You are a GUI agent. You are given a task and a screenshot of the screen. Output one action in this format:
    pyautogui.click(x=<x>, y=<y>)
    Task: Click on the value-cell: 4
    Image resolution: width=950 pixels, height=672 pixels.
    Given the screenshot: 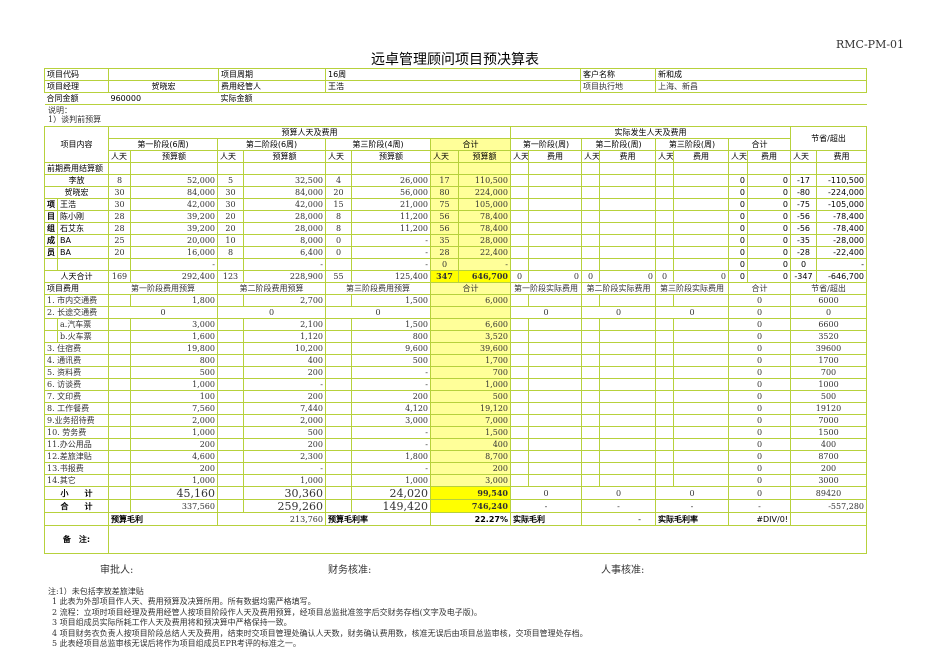 What is the action you would take?
    pyautogui.click(x=338, y=180)
    